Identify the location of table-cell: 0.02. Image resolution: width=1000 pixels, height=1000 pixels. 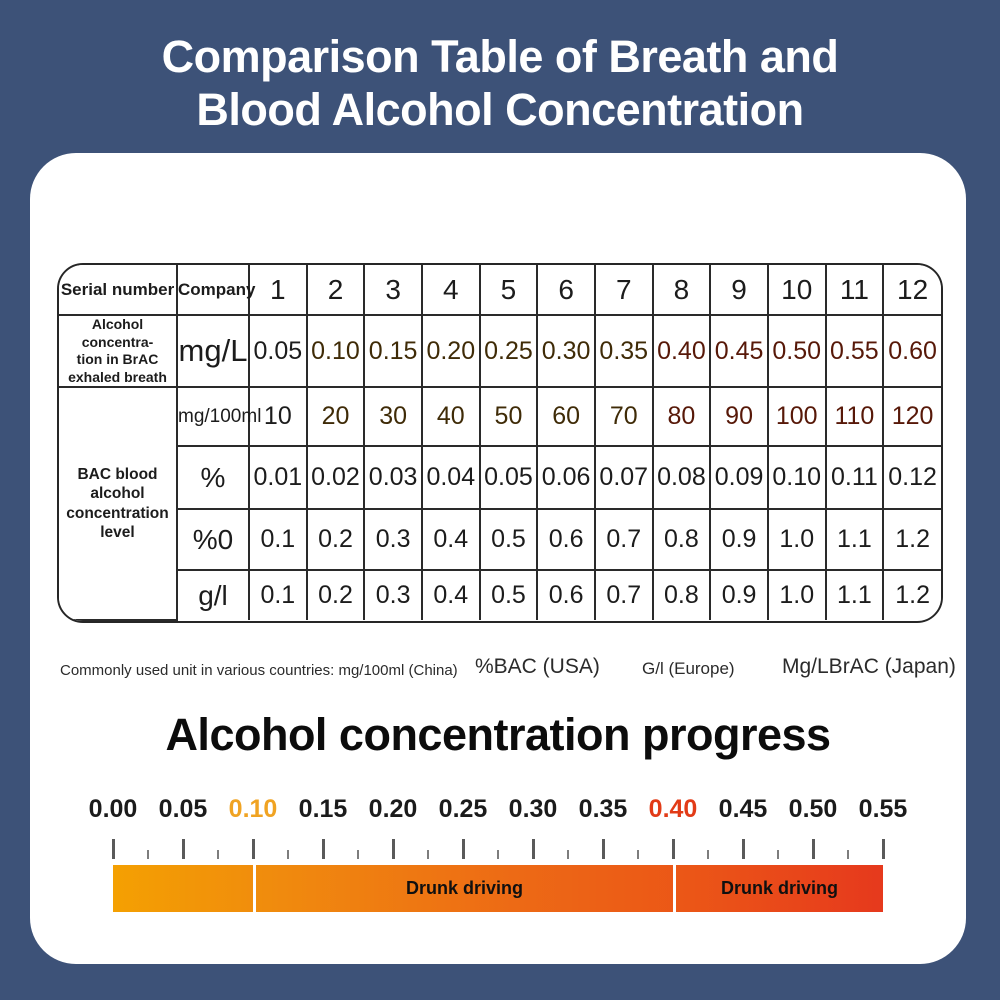
(335, 477).